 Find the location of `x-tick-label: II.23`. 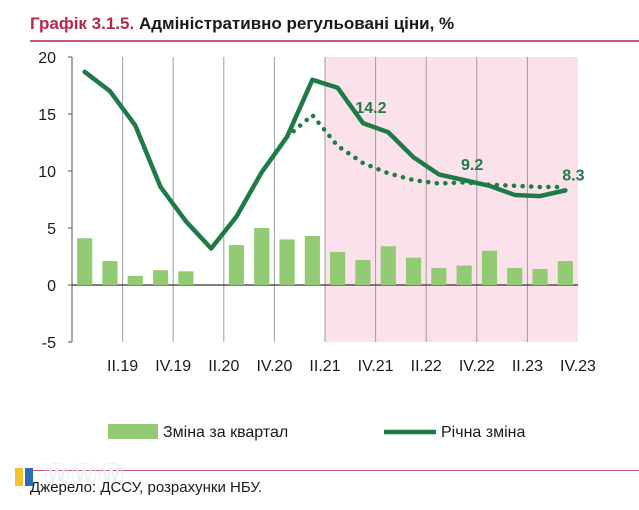

x-tick-label: II.23 is located at coordinates (527, 366).